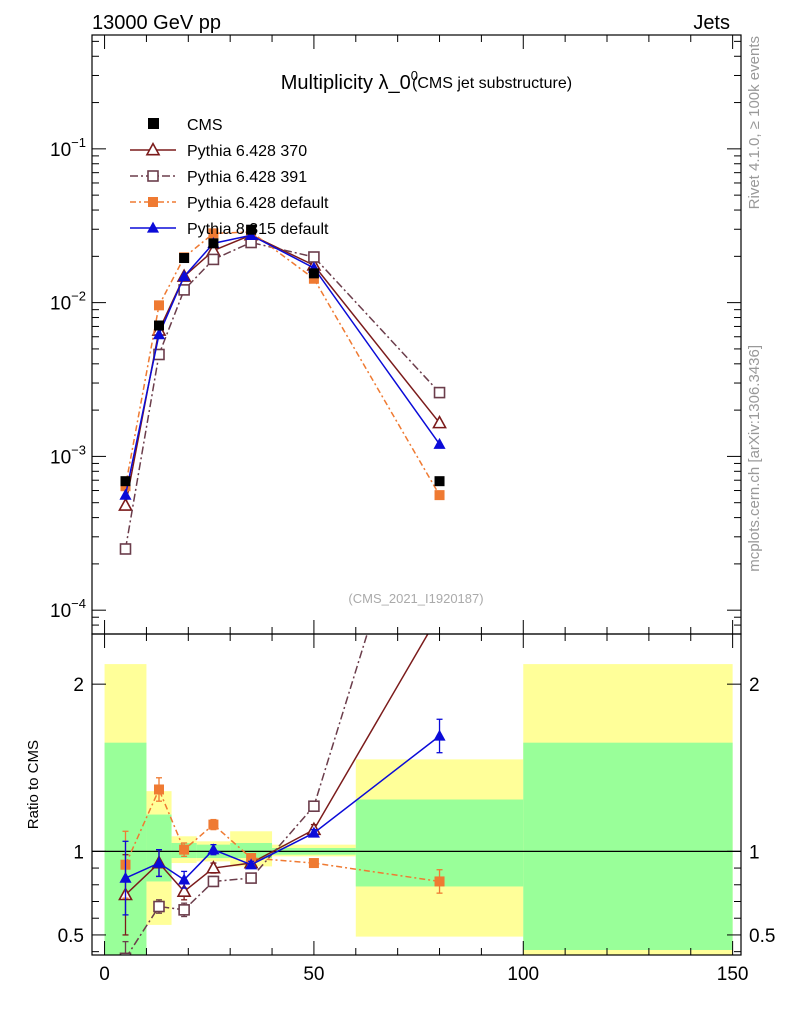 This screenshot has width=786, height=1024. What do you see at coordinates (78, 296) in the screenshot?
I see `y-tick-exponent: −2` at bounding box center [78, 296].